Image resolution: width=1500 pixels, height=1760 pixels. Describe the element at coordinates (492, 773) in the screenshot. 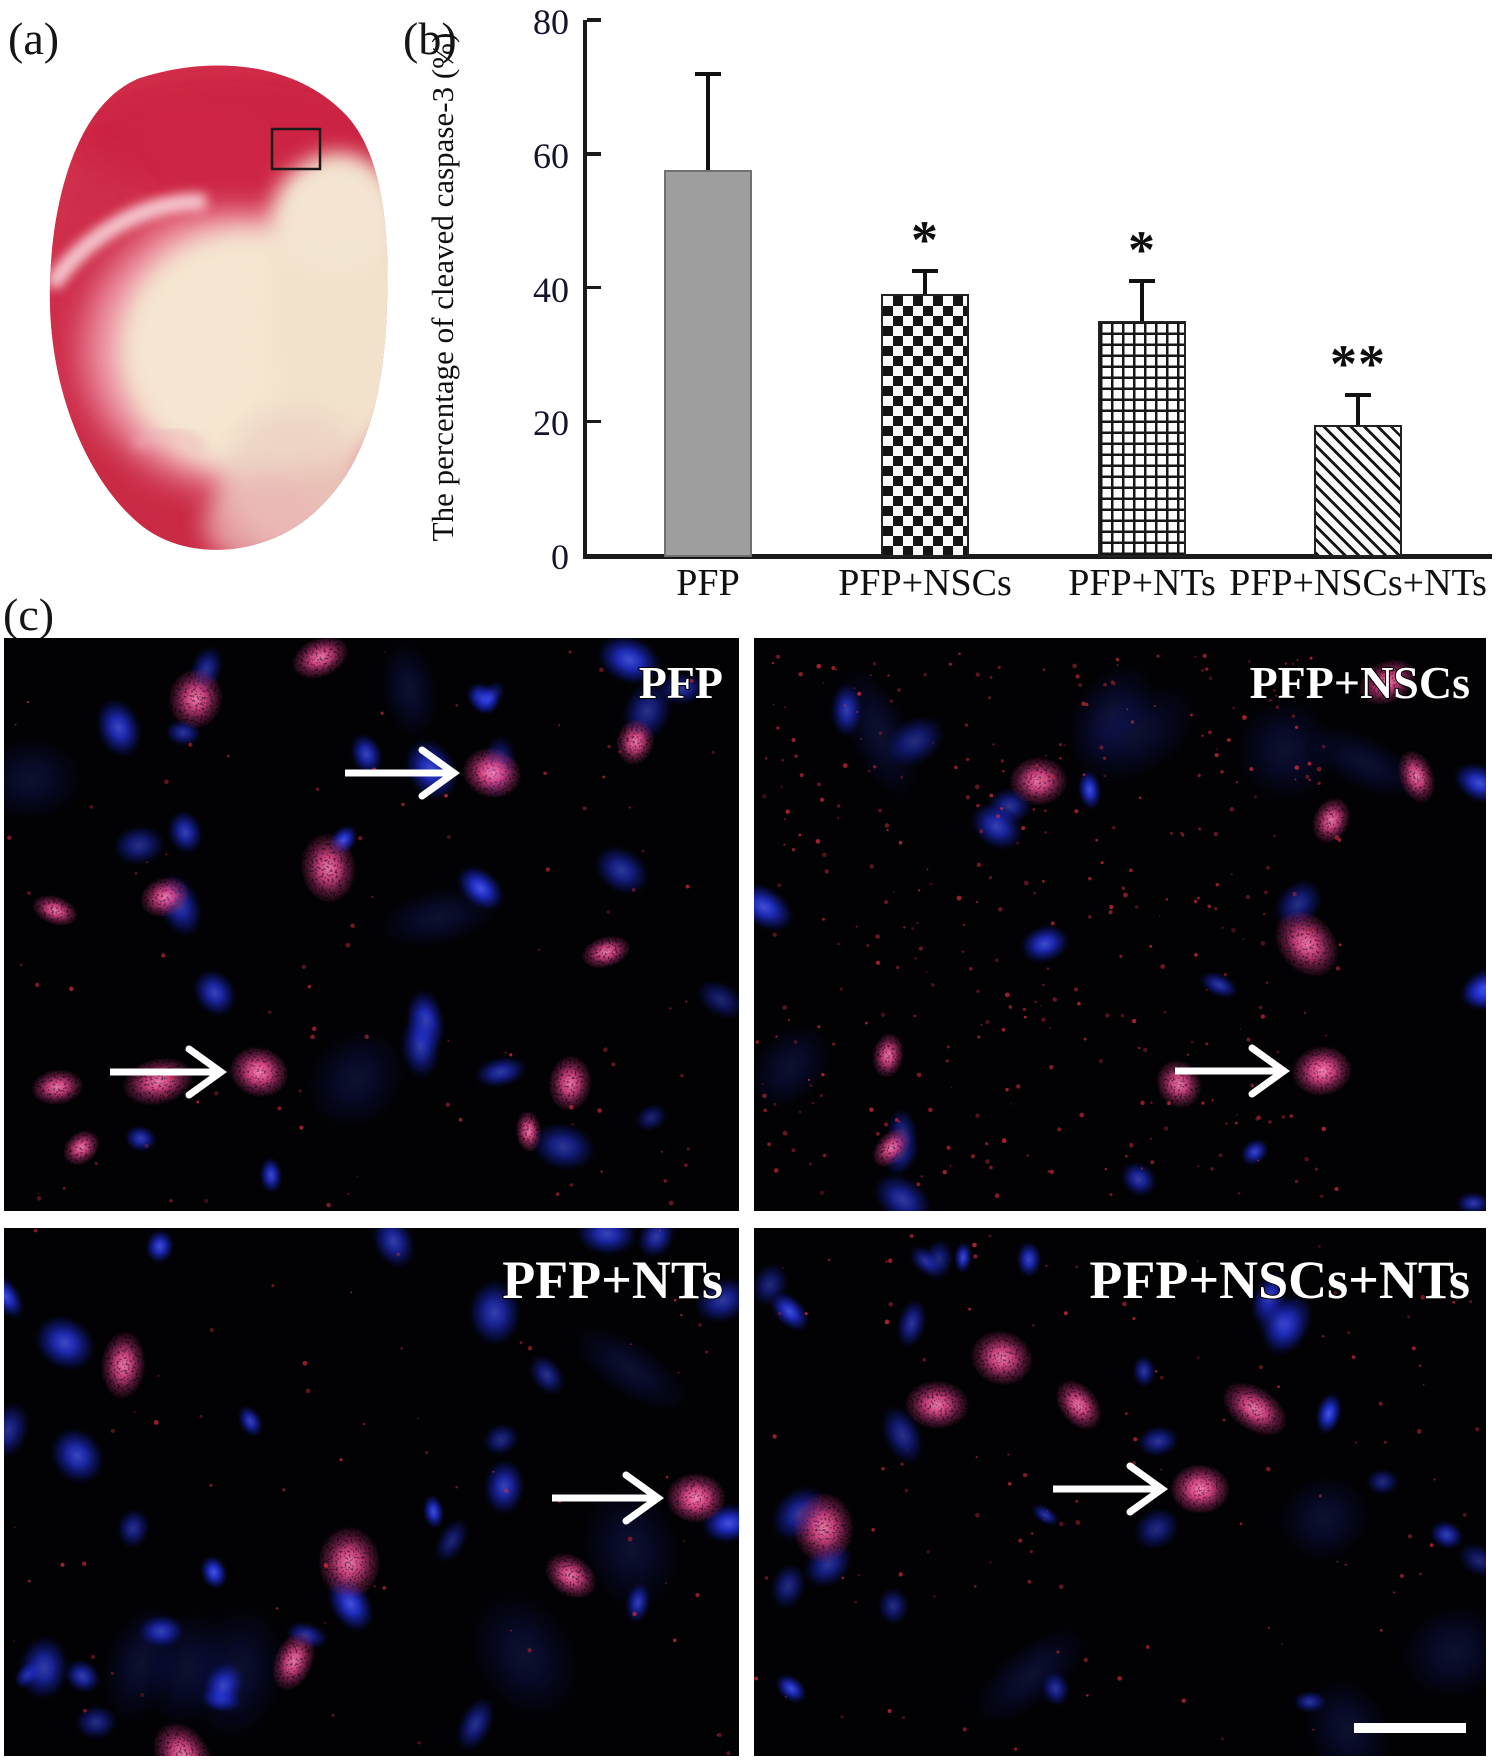

I see `arrow-target-nucleus` at that location.